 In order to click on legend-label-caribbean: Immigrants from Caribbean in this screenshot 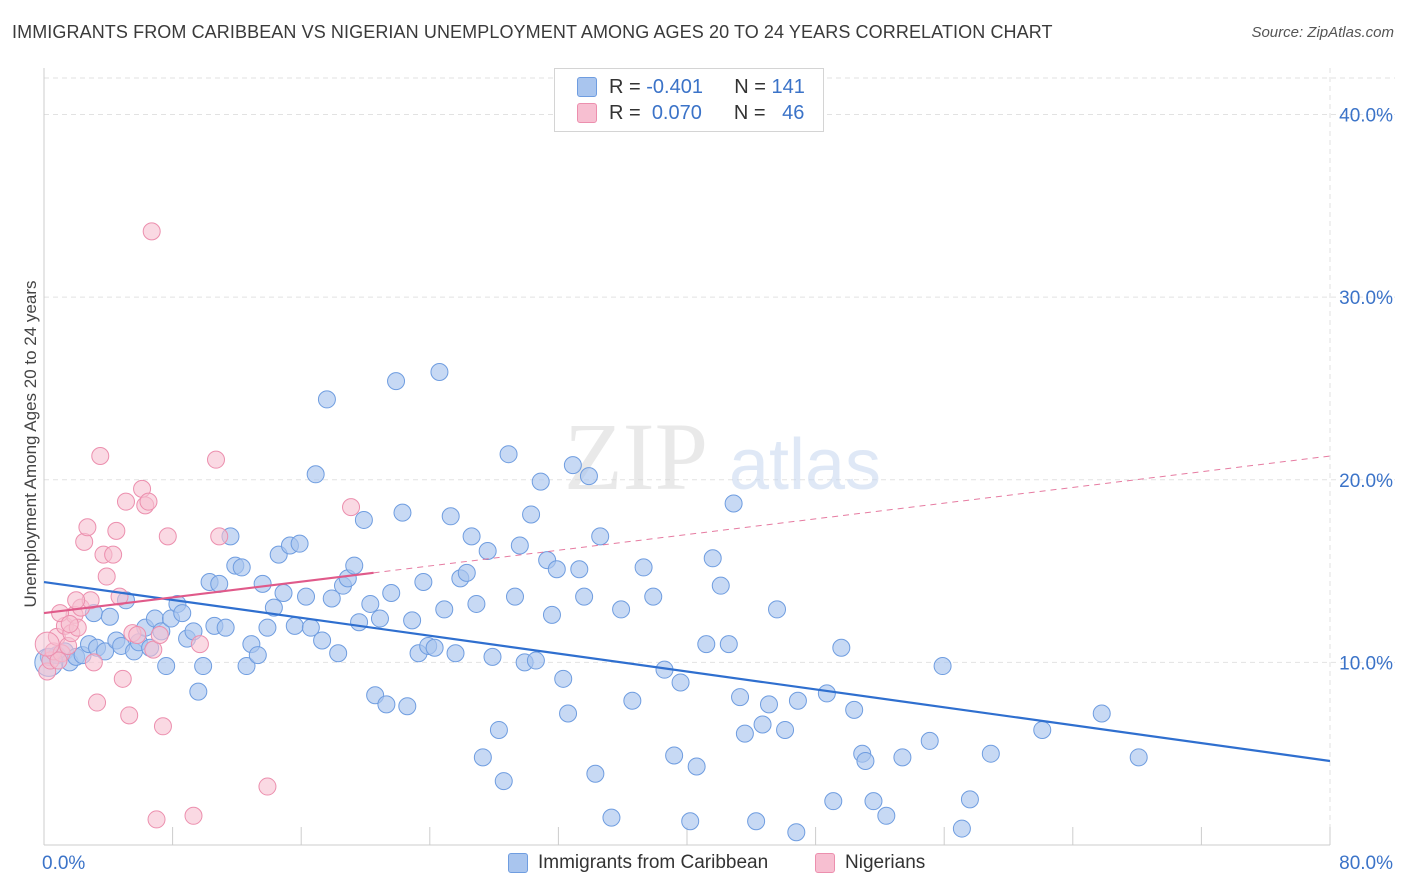, I will do `click(653, 862)`.